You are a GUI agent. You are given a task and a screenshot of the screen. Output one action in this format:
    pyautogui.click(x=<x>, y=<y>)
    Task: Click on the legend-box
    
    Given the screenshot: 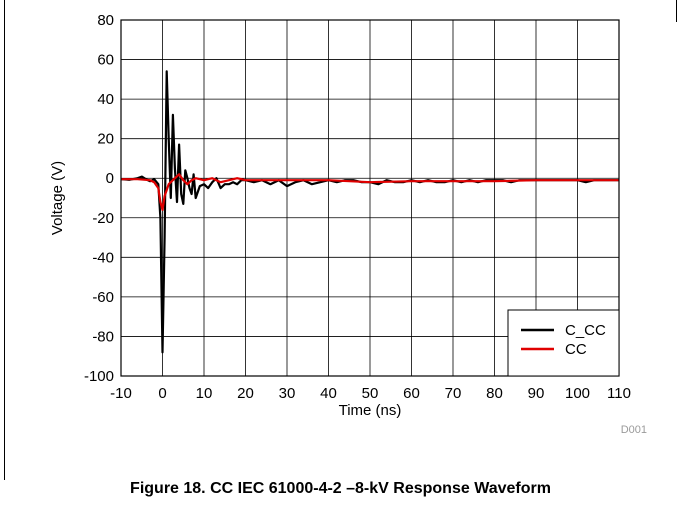 What is the action you would take?
    pyautogui.click(x=563, y=343)
    